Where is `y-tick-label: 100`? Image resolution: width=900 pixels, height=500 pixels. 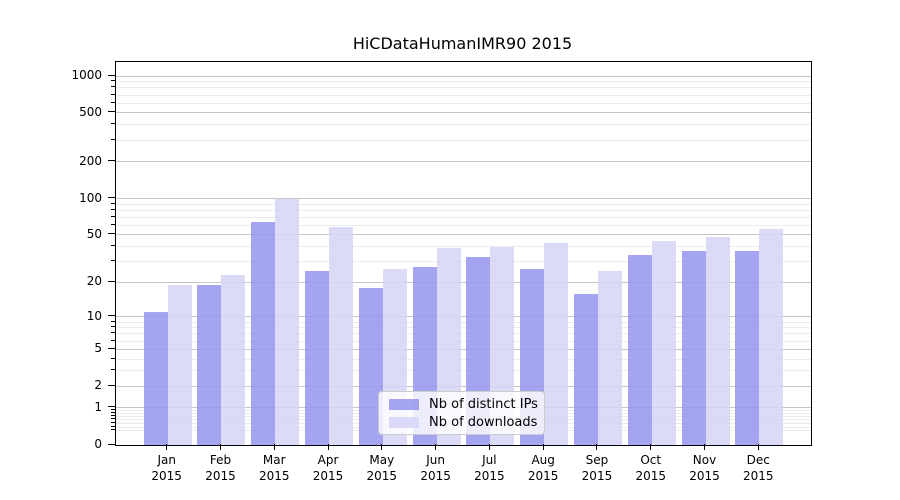
y-tick-label: 100 is located at coordinates (90, 197).